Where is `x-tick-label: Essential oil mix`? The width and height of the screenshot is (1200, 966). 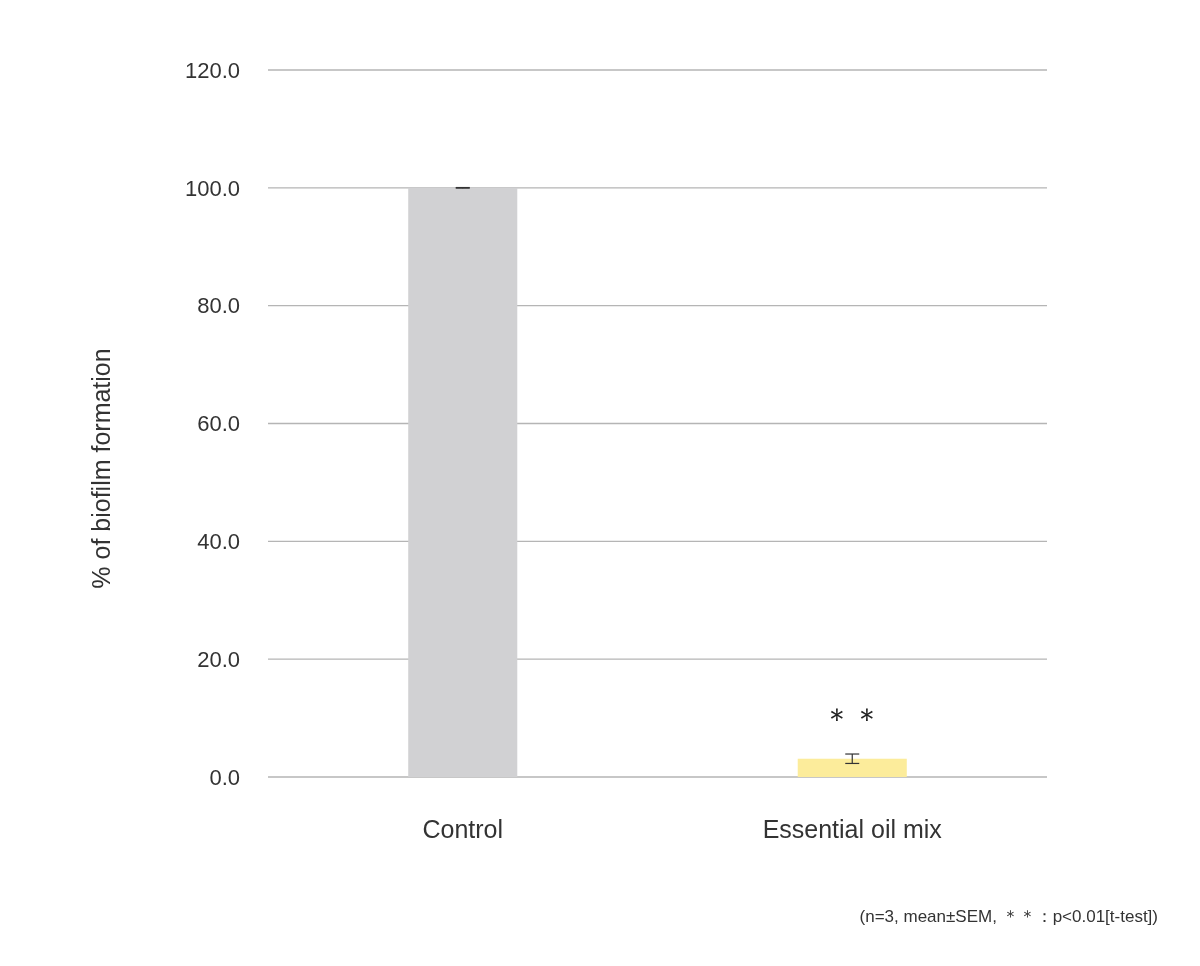
x-tick-label: Essential oil mix is located at coordinates (852, 829).